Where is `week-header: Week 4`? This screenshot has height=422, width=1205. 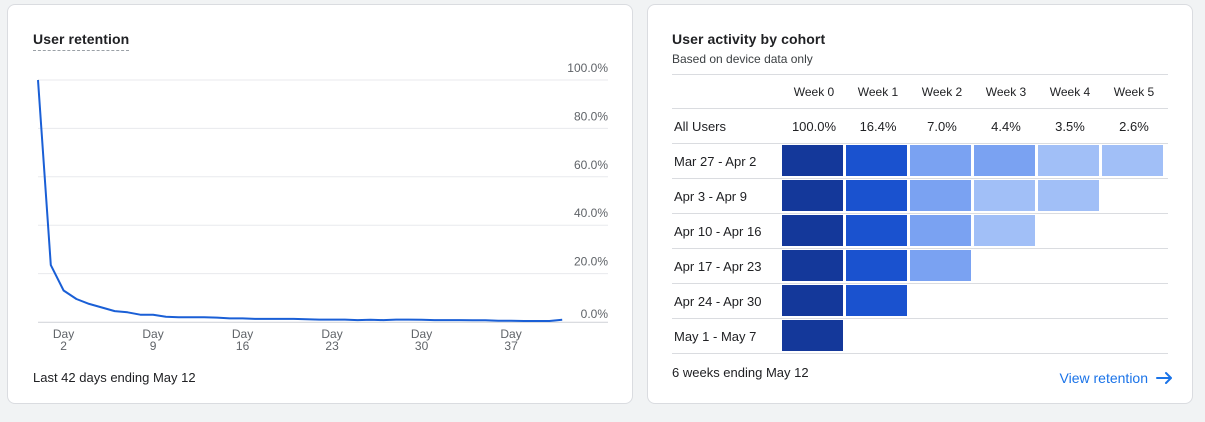 week-header: Week 4 is located at coordinates (1070, 92).